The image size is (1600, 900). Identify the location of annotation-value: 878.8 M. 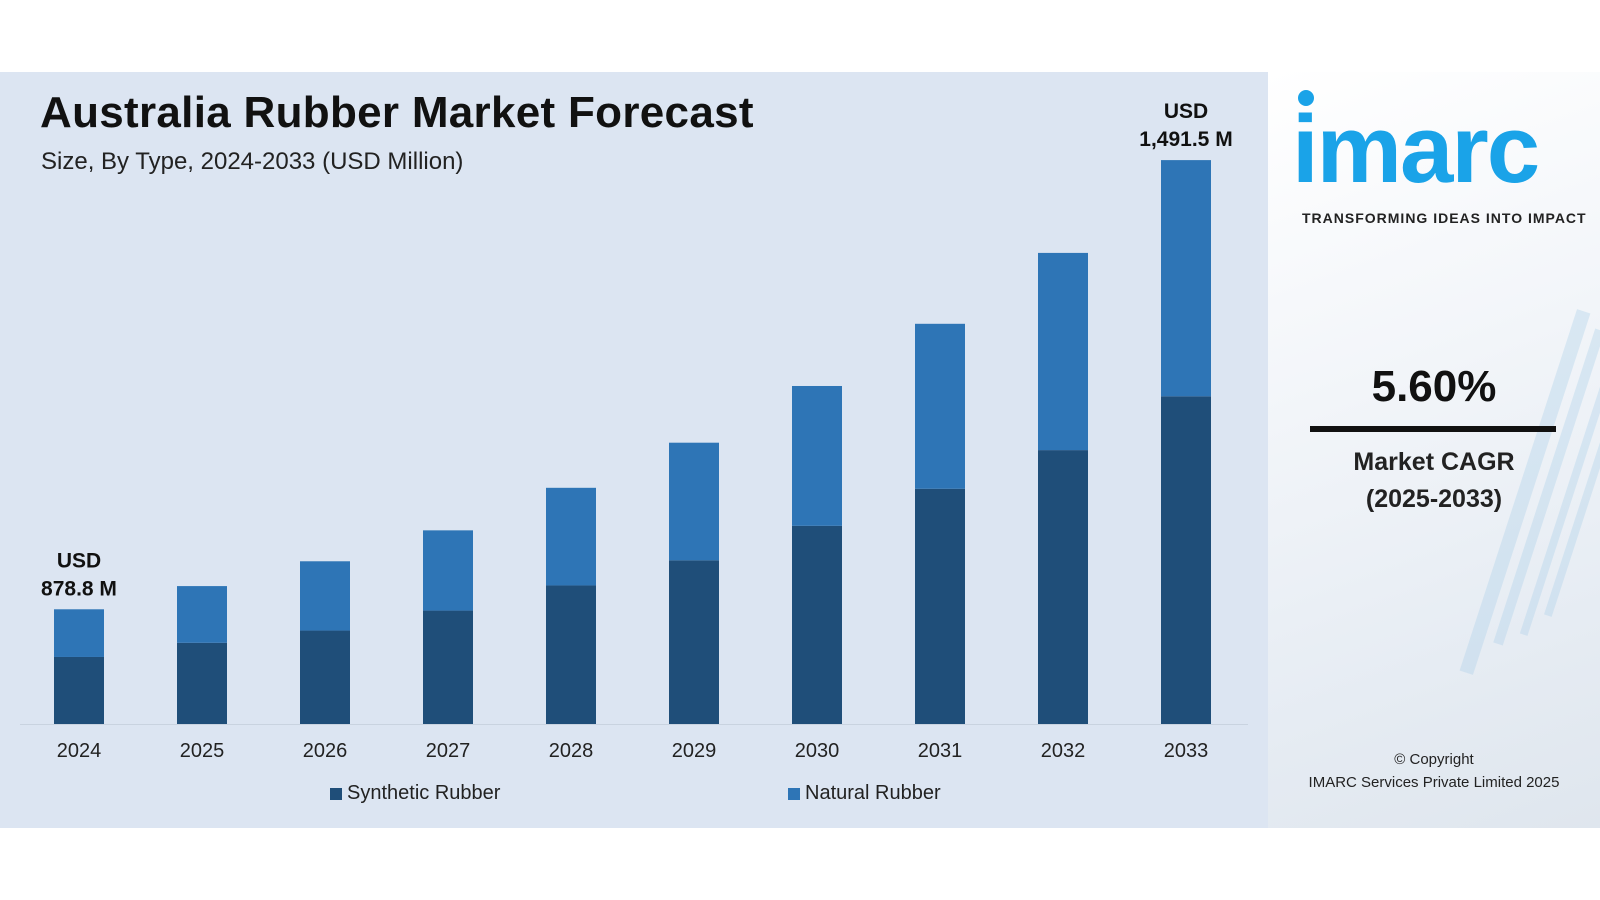
(79, 588).